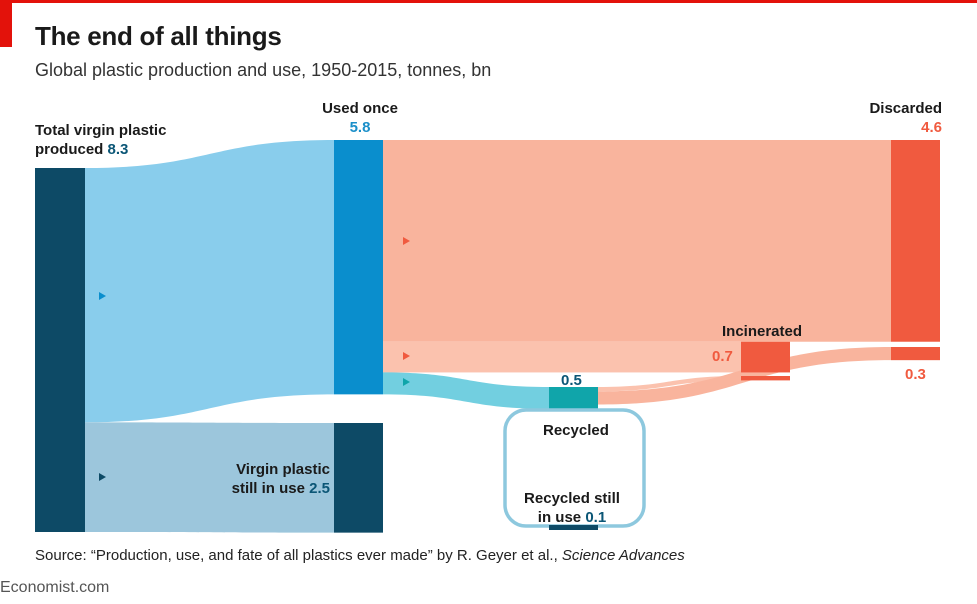 This screenshot has width=977, height=604. Describe the element at coordinates (102, 477) in the screenshot. I see `arrow-to-still-in-use` at that location.